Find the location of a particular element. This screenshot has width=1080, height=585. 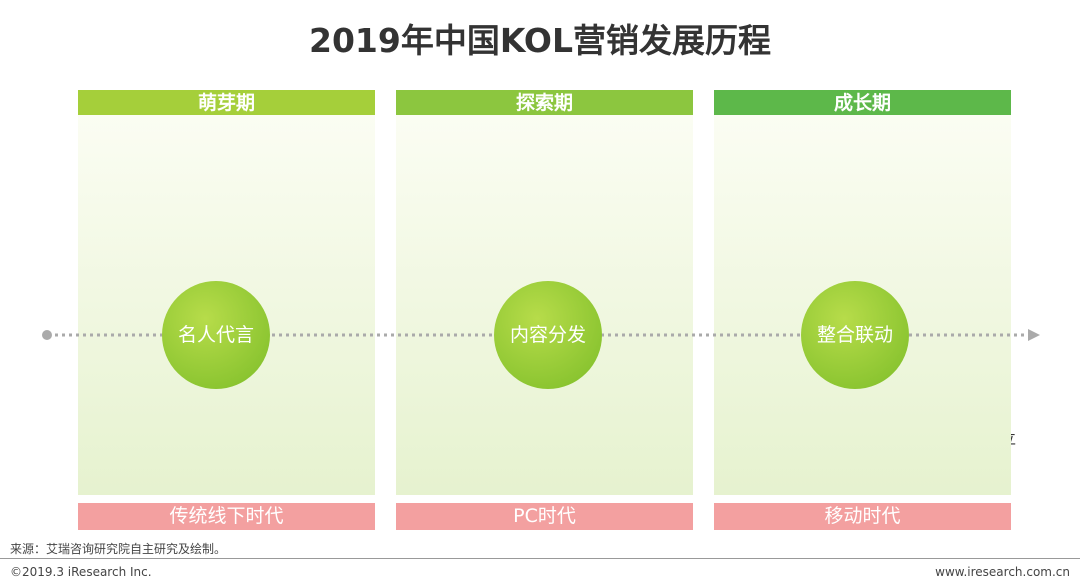

title: 2019年中国KOL营销发展历程 is located at coordinates (540, 40).